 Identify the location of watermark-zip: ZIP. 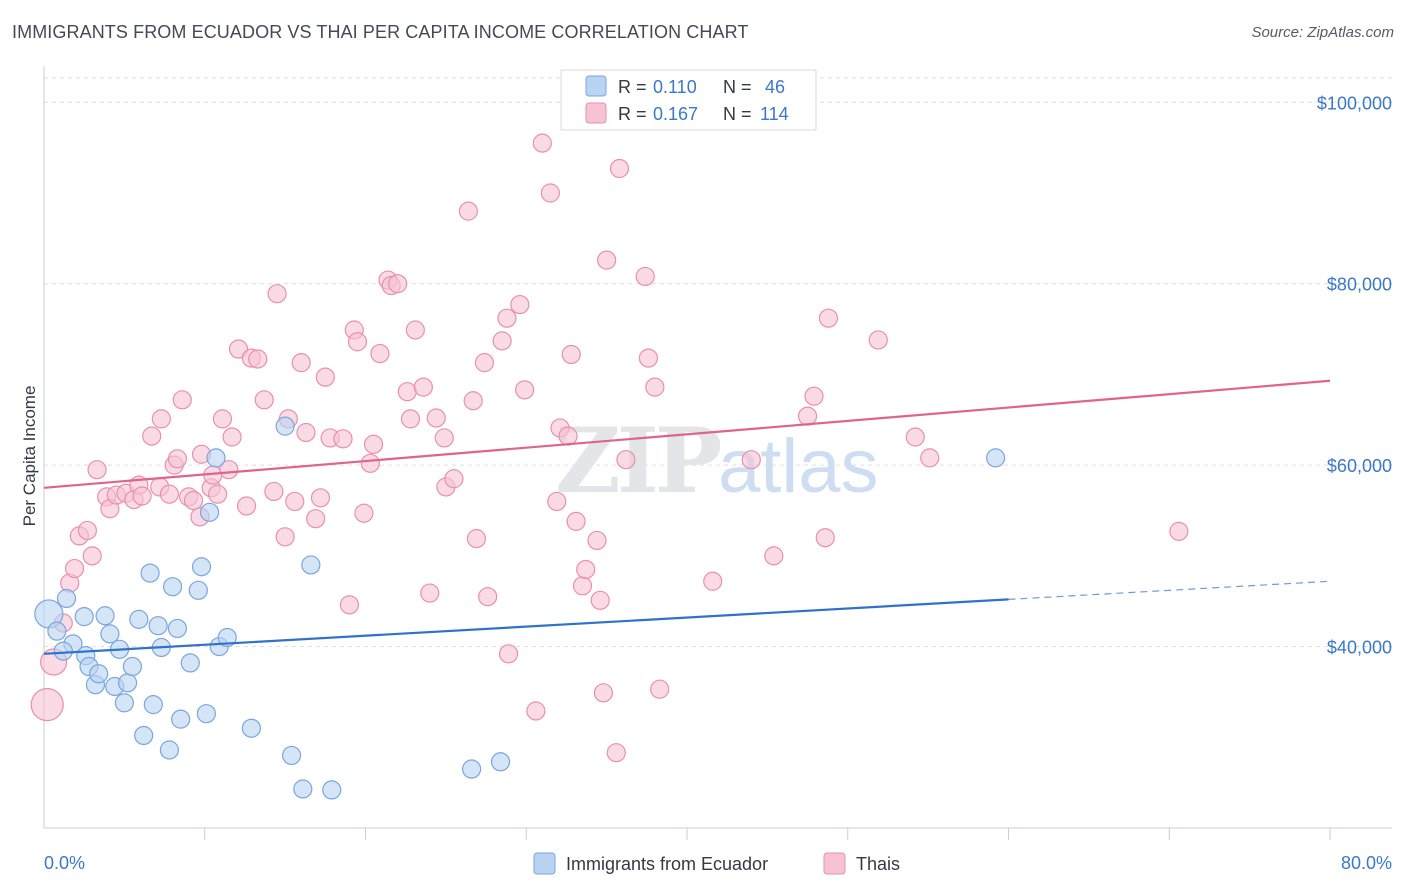
(638, 461).